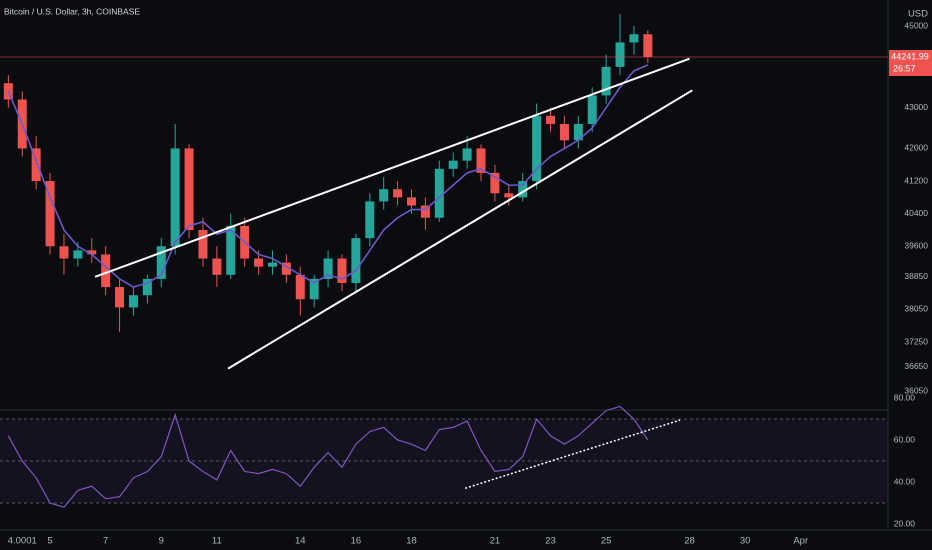 This screenshot has height=550, width=932. What do you see at coordinates (745, 541) in the screenshot?
I see `x-tick-label: 30` at bounding box center [745, 541].